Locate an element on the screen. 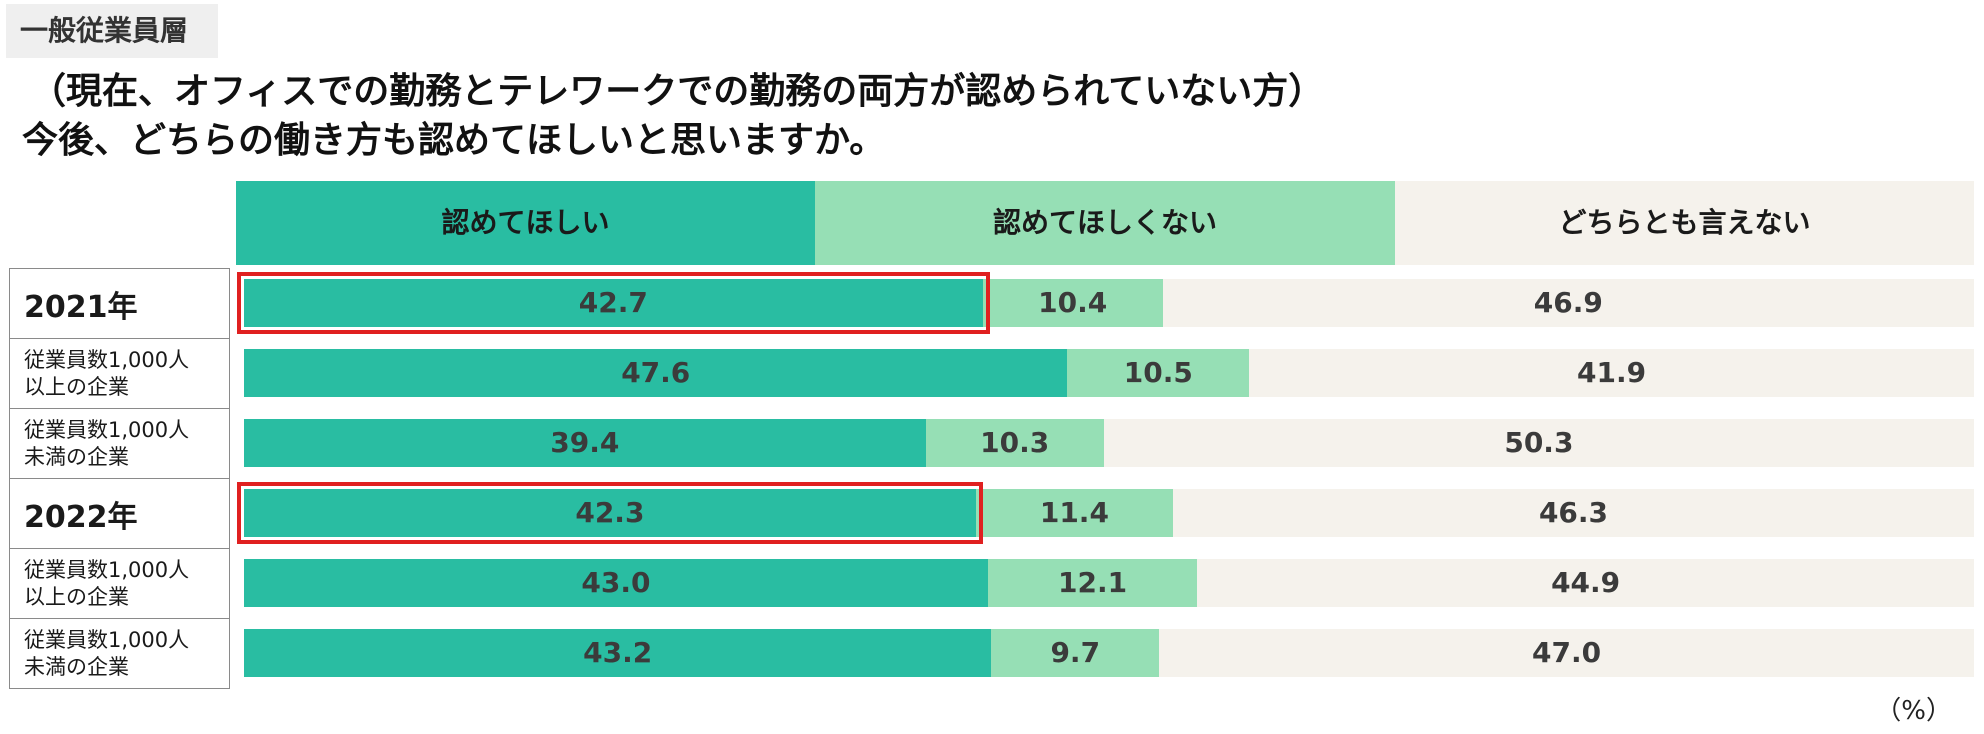 This screenshot has width=1984, height=734. bar-row: 43.0 12.1 44.9 is located at coordinates (1109, 583).